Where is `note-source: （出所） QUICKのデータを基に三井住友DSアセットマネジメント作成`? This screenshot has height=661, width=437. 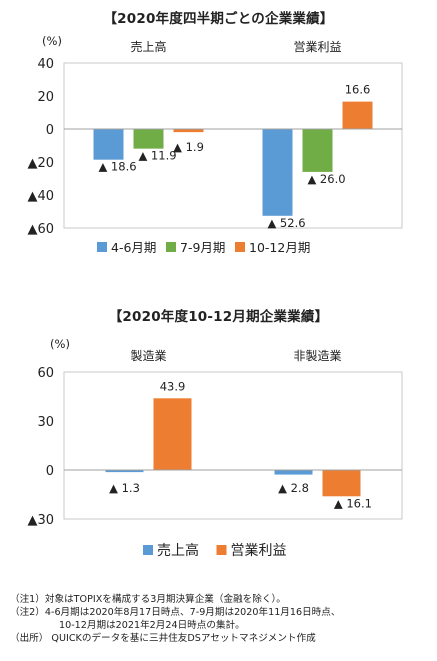 note-source: （出所） QUICKのデータを基に三井住友DSアセットマネジメント作成 is located at coordinates (163, 638).